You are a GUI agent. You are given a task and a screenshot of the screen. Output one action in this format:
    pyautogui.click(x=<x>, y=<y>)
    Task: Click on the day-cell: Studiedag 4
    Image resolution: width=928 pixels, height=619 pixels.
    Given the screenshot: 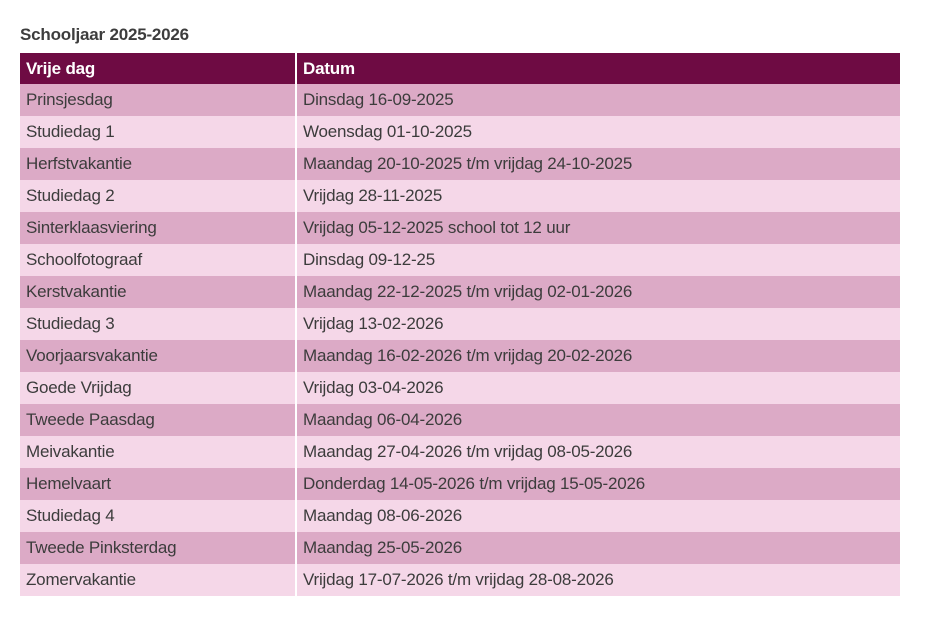 What is the action you would take?
    pyautogui.click(x=158, y=516)
    